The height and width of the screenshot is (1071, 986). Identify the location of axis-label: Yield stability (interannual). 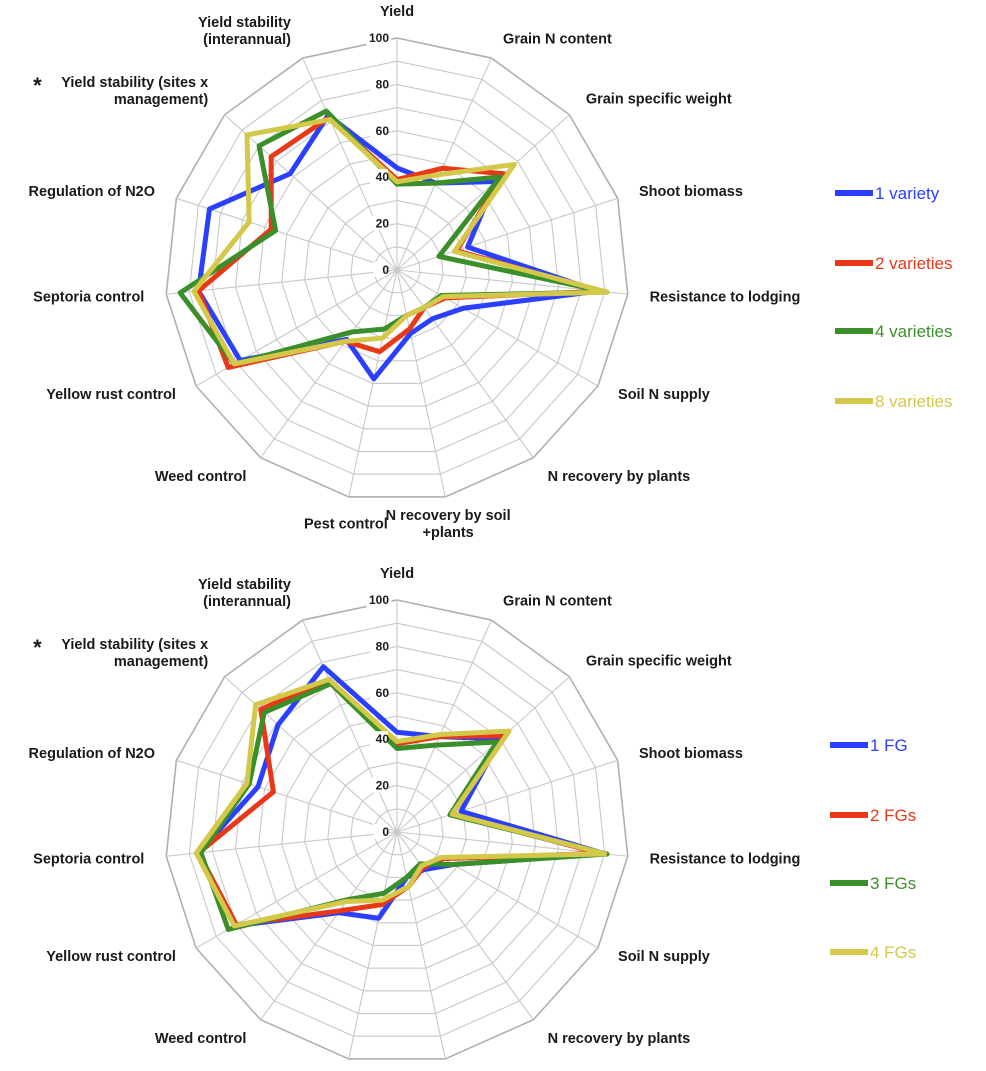
(244, 593).